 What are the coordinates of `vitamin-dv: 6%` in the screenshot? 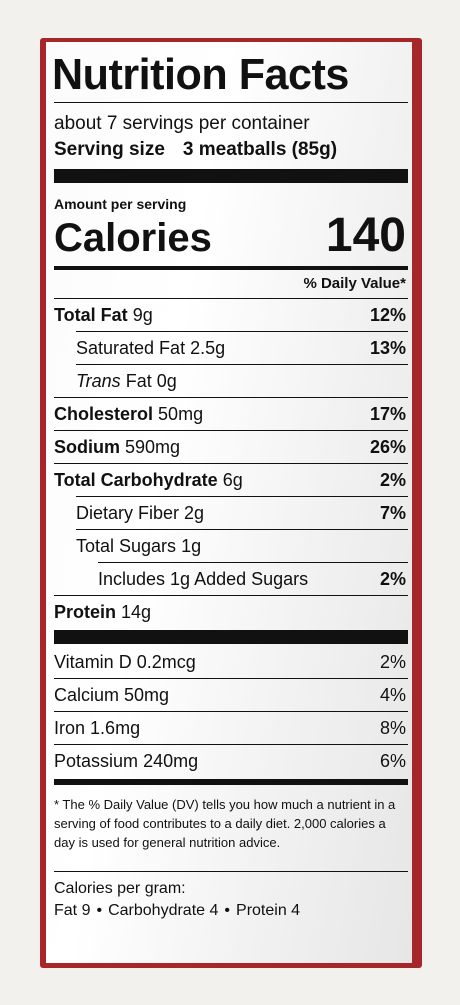 It's located at (392, 760).